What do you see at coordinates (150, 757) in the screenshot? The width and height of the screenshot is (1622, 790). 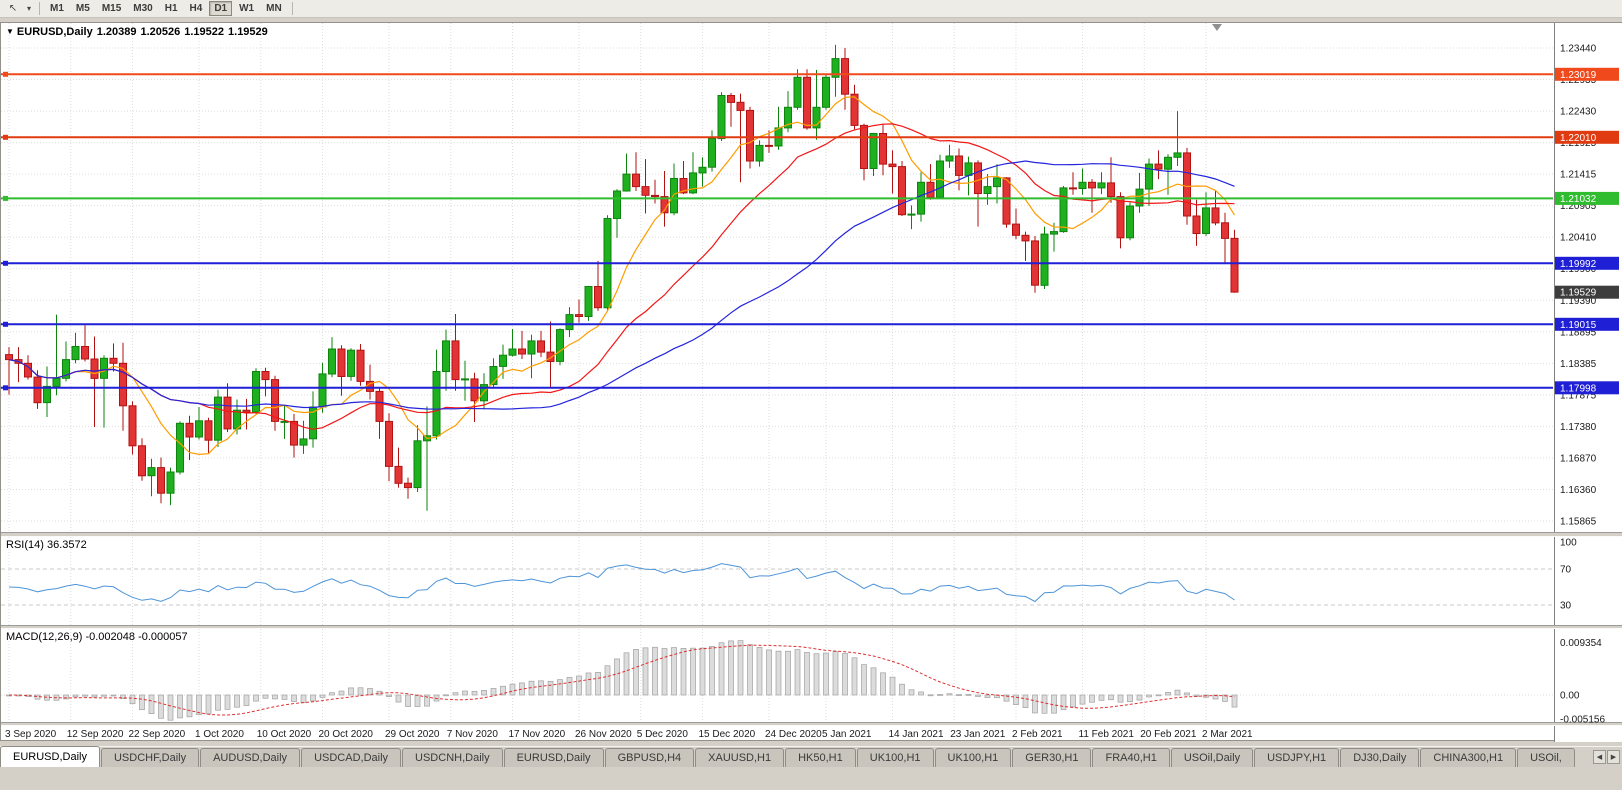 I see `chart-tab-usdchf-daily: USDCHF,Daily` at bounding box center [150, 757].